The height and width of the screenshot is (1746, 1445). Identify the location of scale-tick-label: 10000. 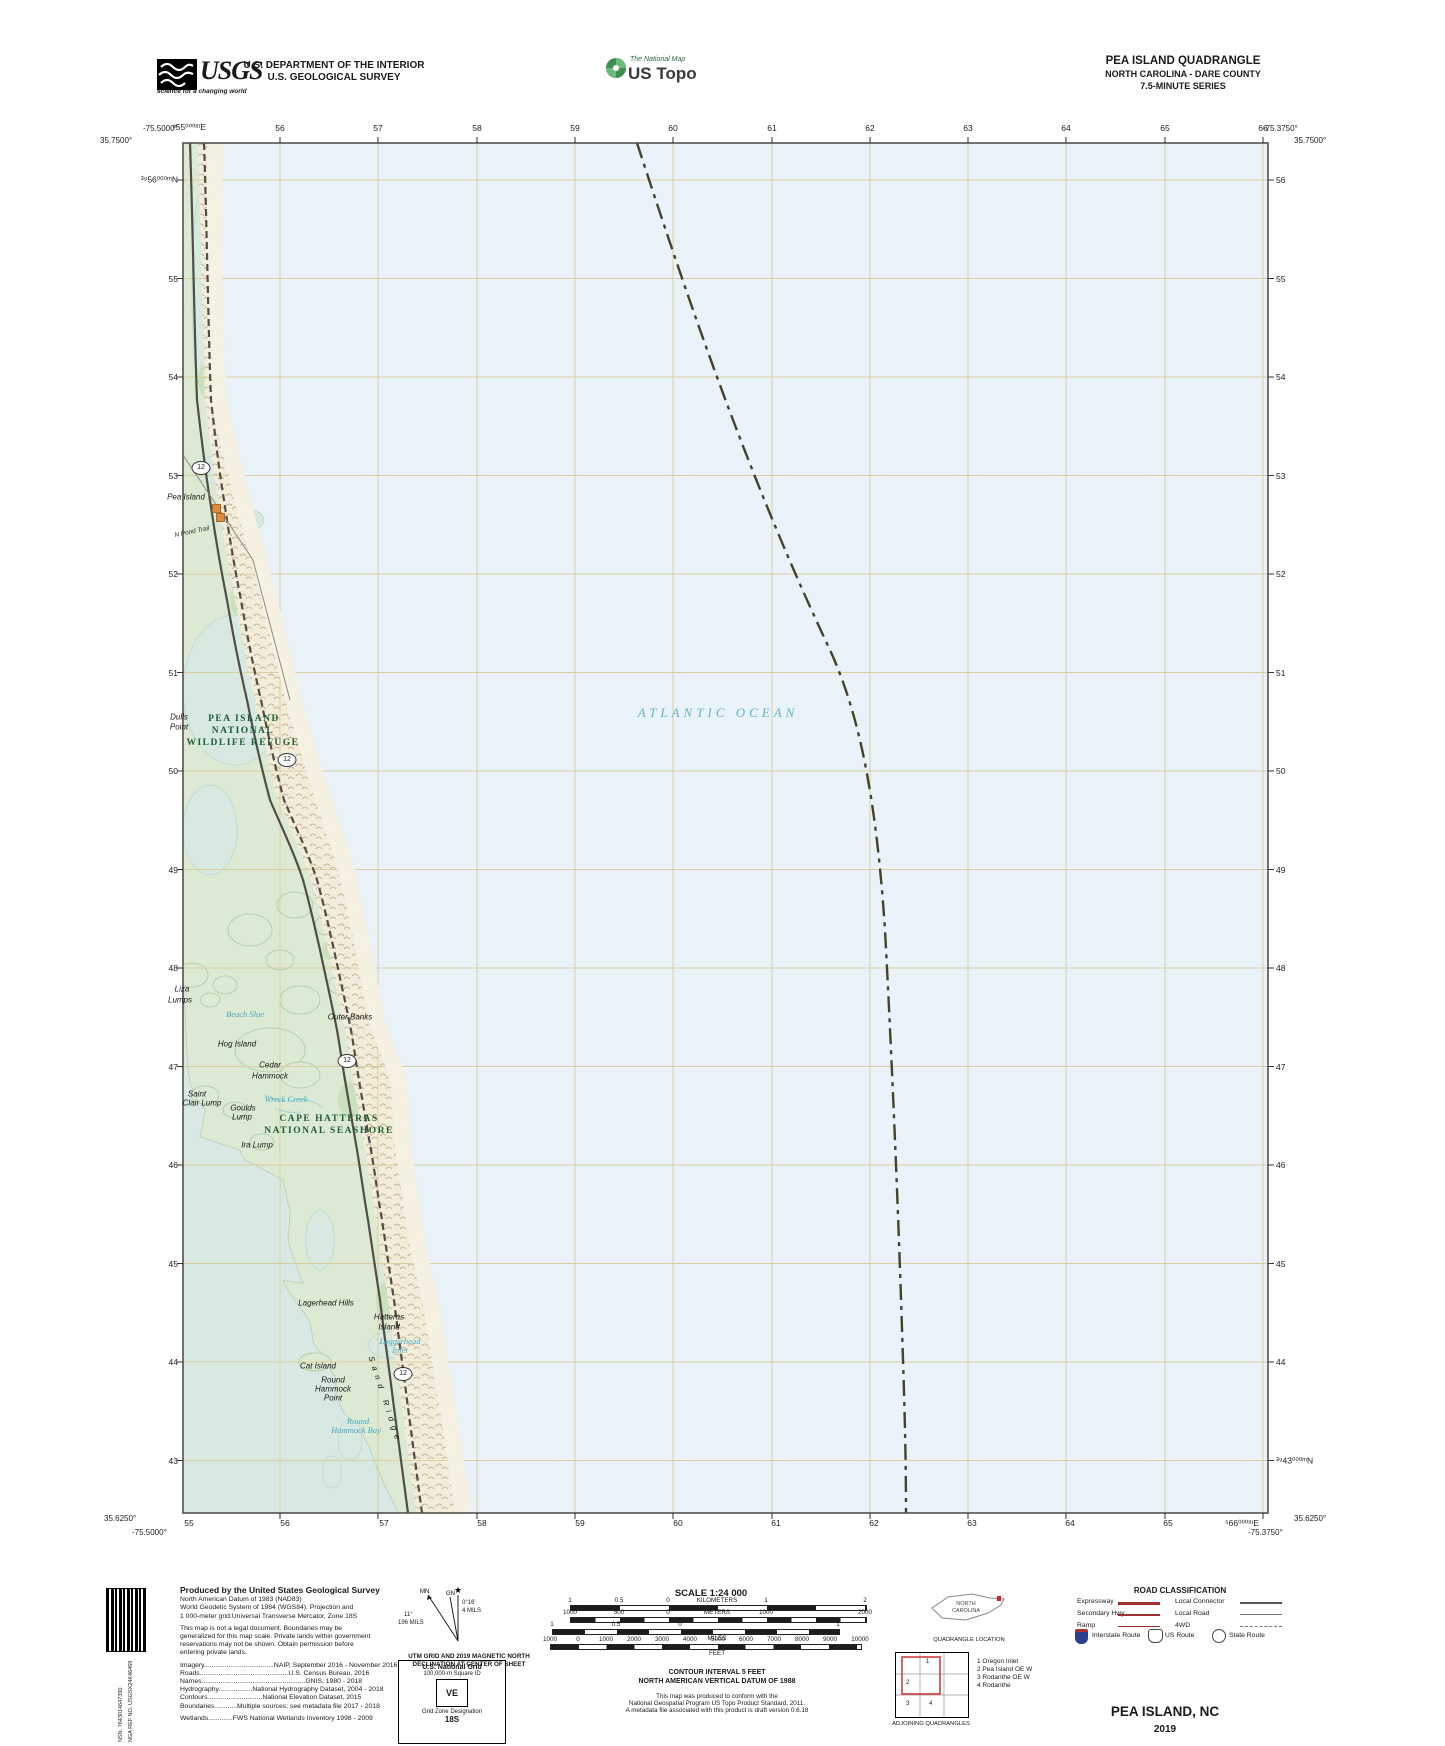
(860, 1639).